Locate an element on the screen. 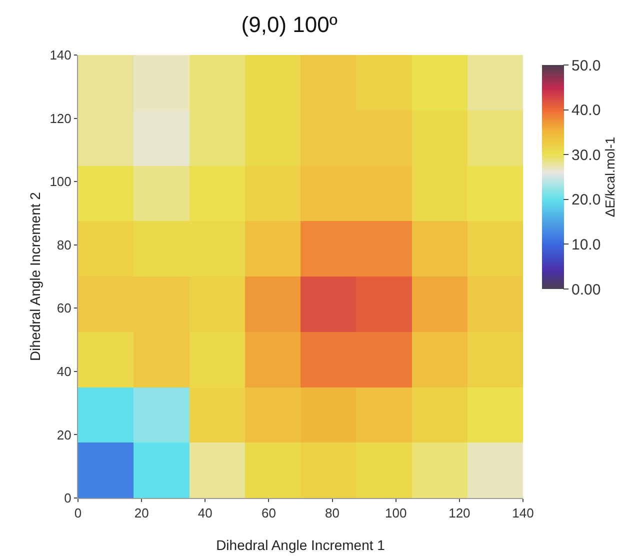  x-tick-label: 120 is located at coordinates (459, 513).